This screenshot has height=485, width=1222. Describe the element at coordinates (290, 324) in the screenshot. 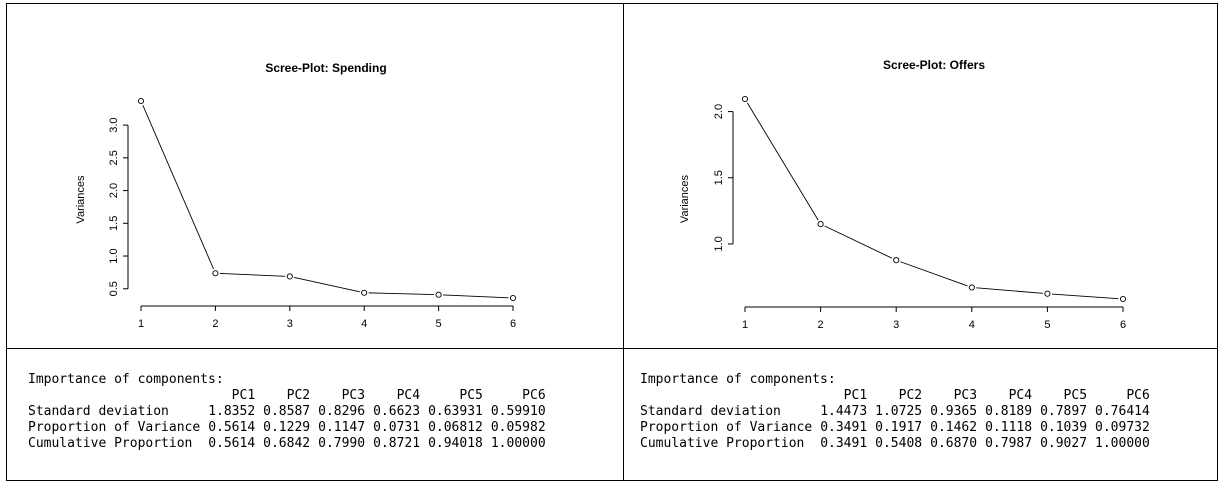

I see `x-tick-label: 3` at that location.